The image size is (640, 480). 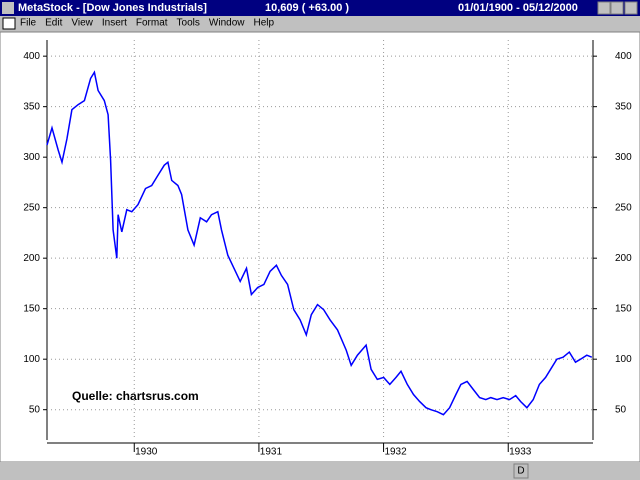 I want to click on x-tick-label: 1933, so click(x=520, y=452).